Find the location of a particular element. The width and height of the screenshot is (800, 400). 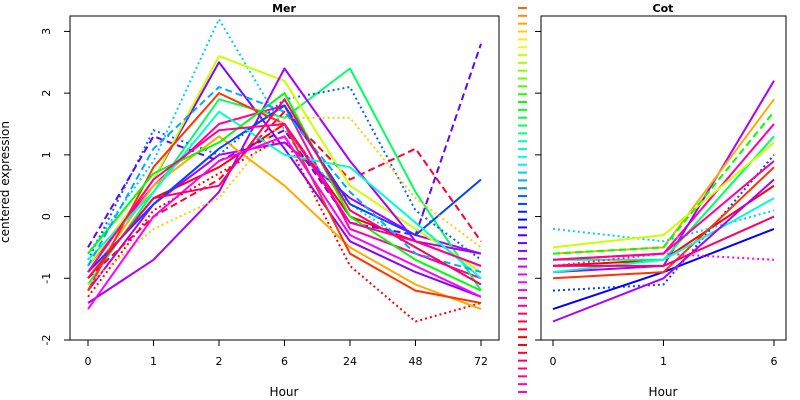

panel-cot-xtick-label: 0 is located at coordinates (553, 361).